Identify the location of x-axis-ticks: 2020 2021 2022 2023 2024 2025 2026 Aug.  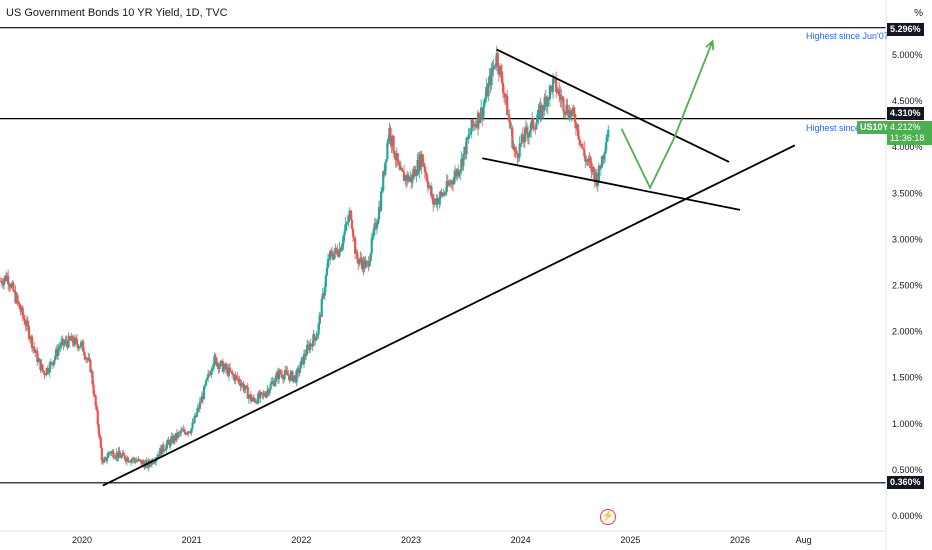
(442, 540).